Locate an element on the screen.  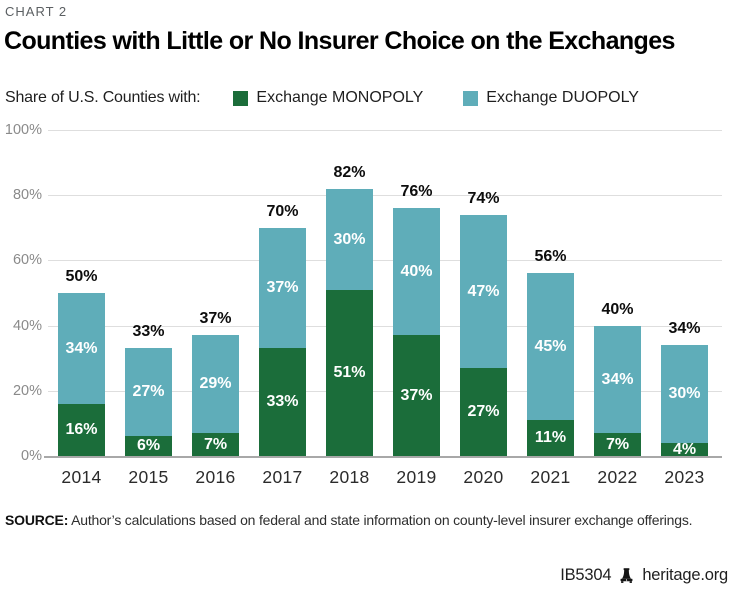
duopoly-value-label: 37% is located at coordinates (282, 287).